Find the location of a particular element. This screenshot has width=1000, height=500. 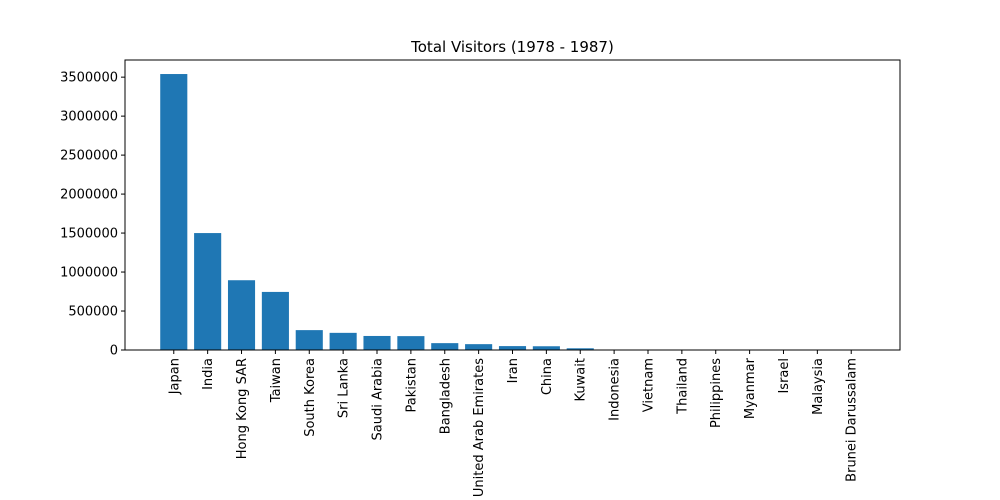

bar-sri-lanka is located at coordinates (343, 341).